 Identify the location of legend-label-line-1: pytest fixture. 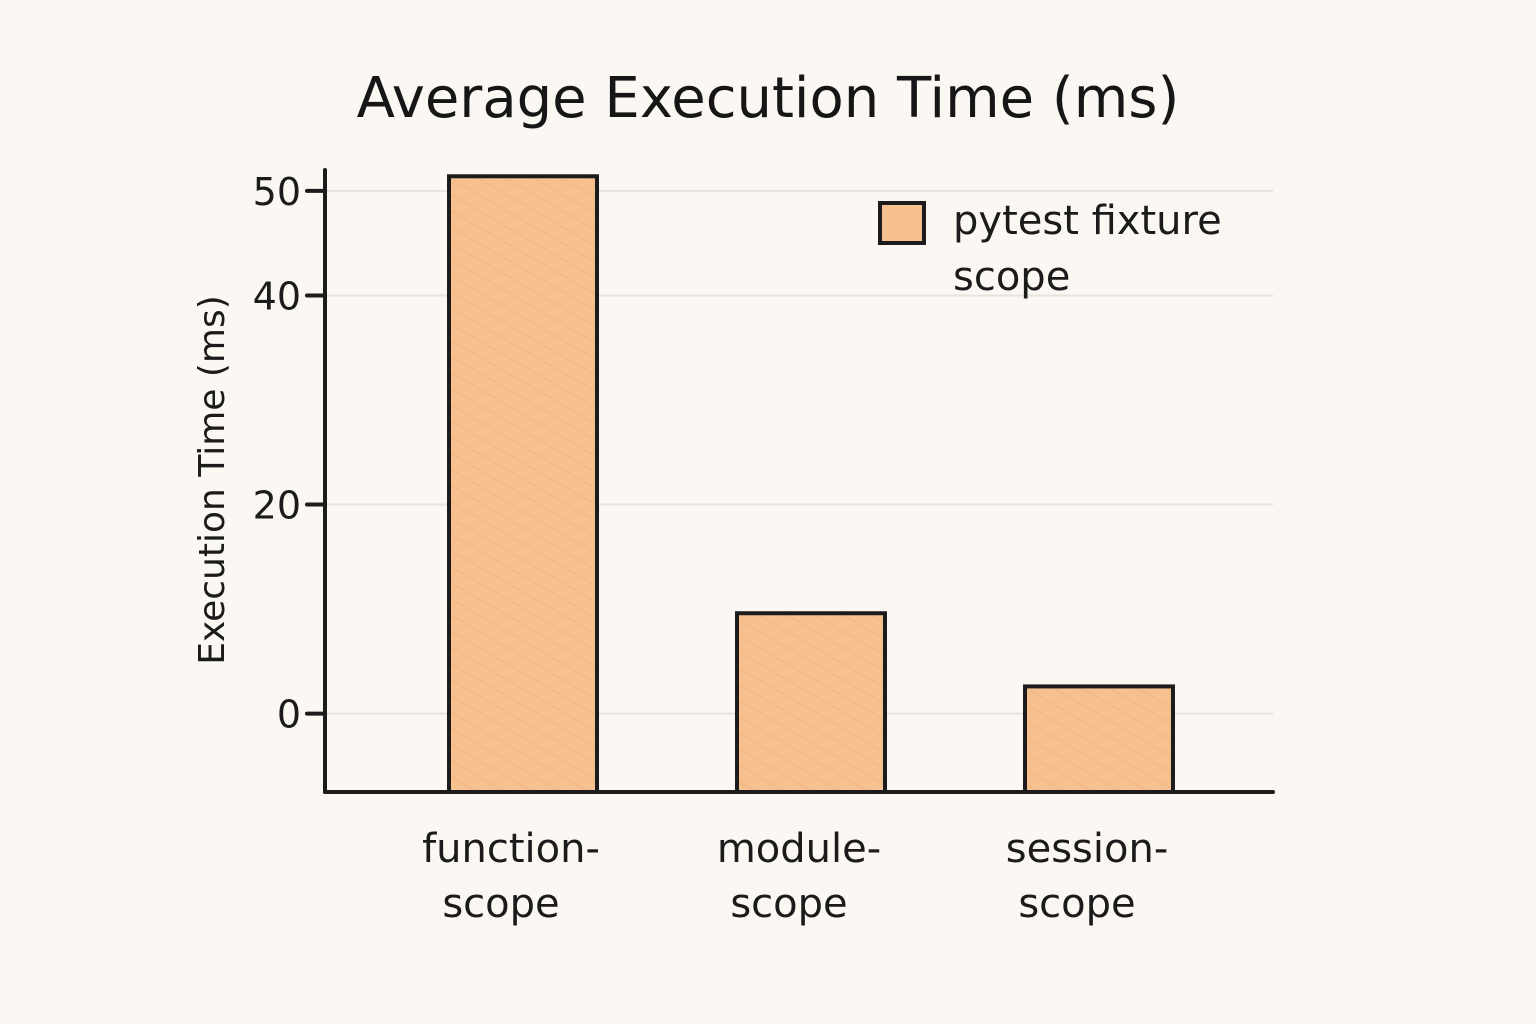
(1087, 221).